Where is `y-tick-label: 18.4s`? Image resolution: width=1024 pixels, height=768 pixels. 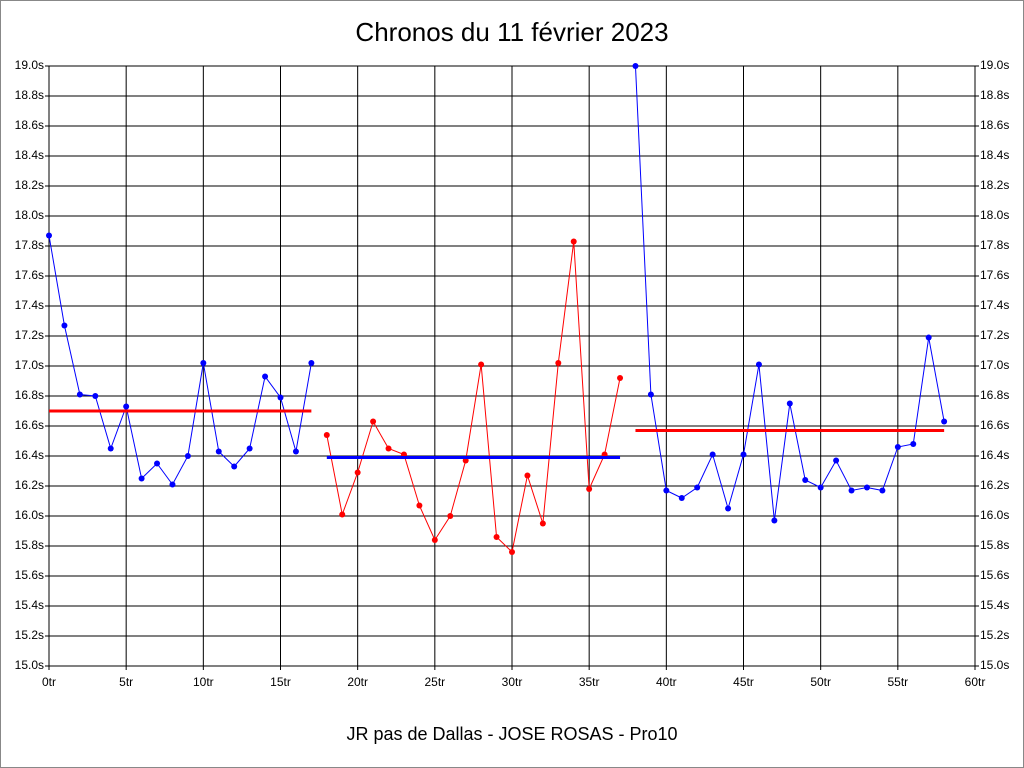 y-tick-label: 18.4s is located at coordinates (29, 155).